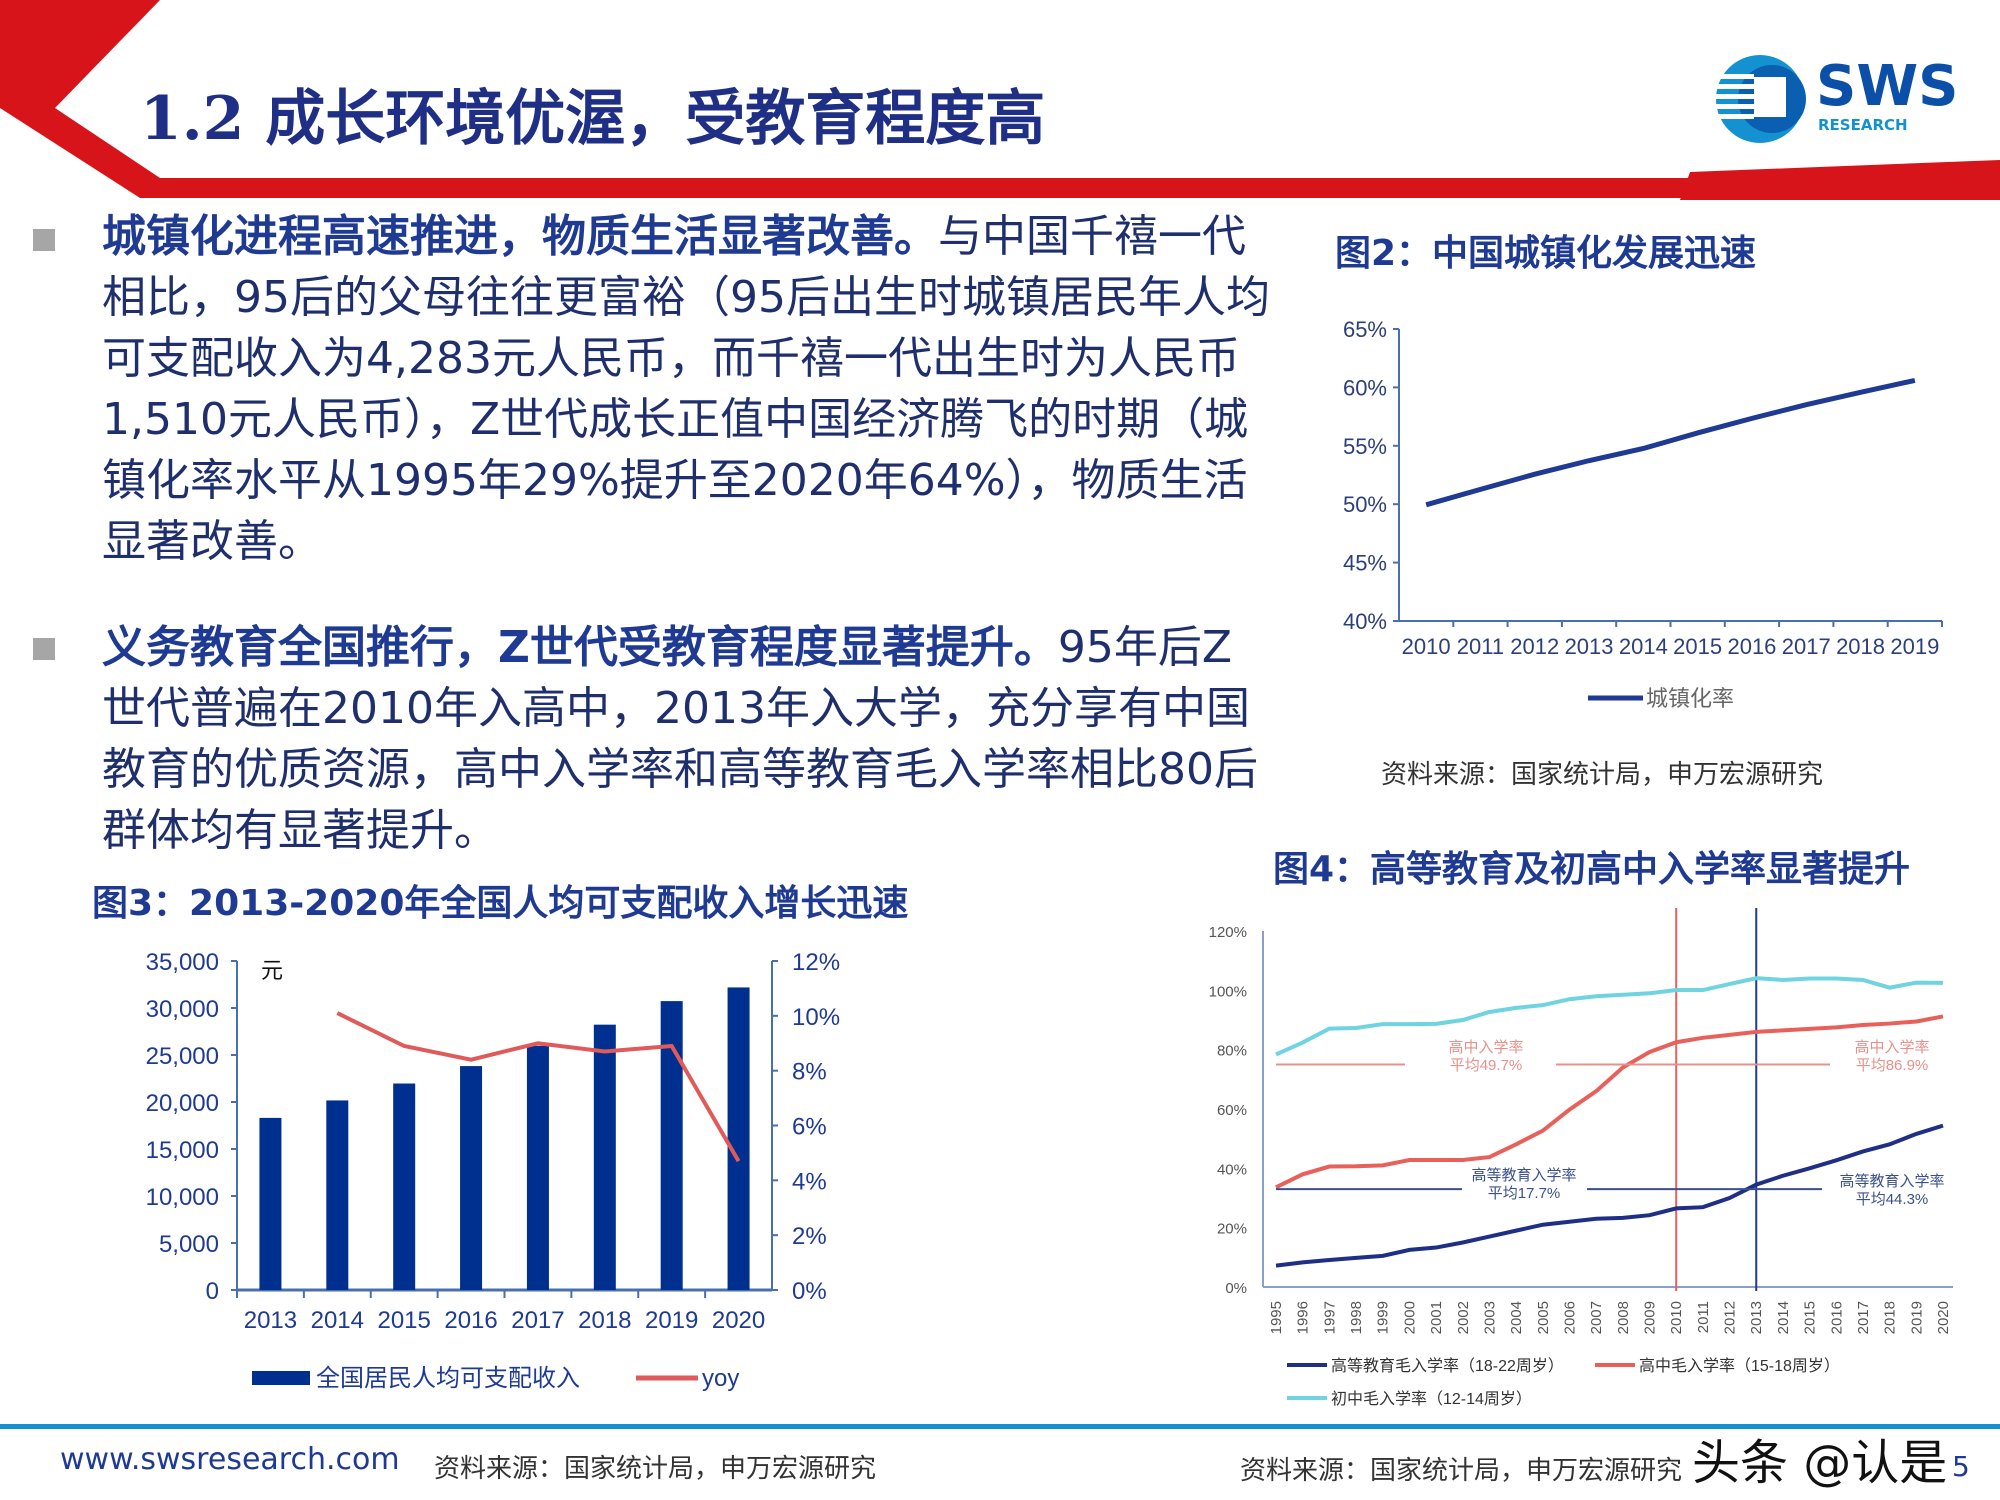  Describe the element at coordinates (809, 1181) in the screenshot. I see `fig3-right-tick-label: 4%` at that location.